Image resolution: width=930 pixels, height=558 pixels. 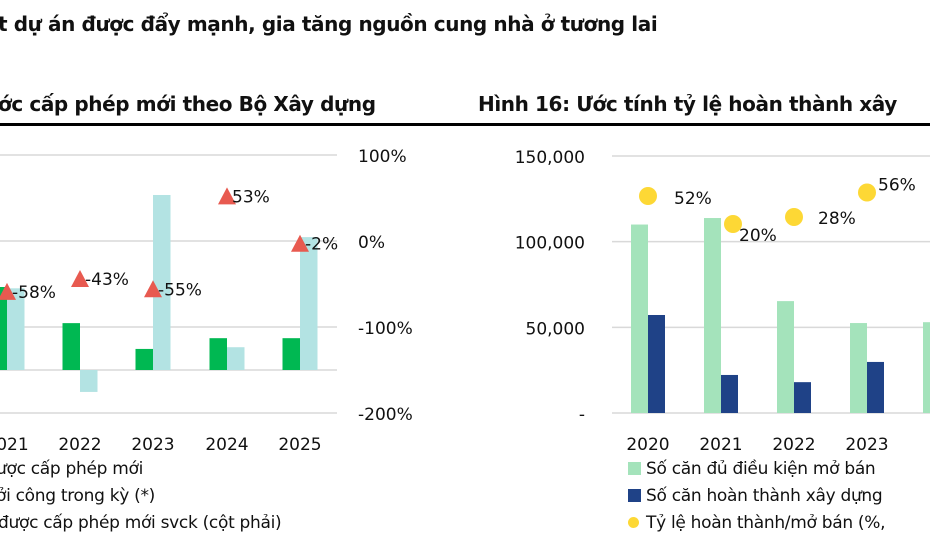 I want to click on data-label: 20%, so click(x=758, y=236).